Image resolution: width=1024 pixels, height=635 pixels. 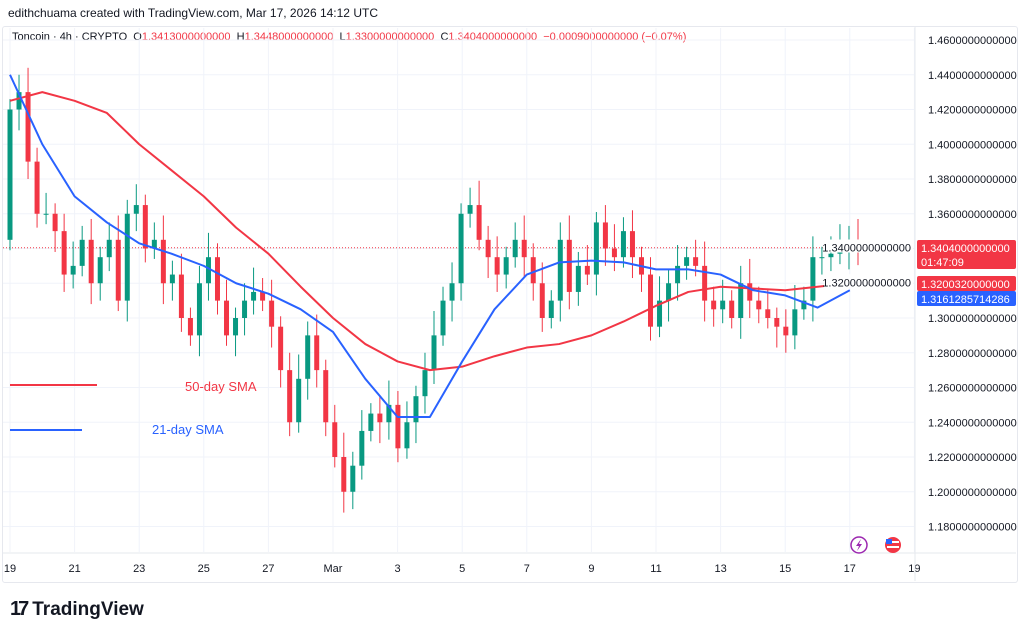 I want to click on us-flag-event-icon, so click(x=893, y=545).